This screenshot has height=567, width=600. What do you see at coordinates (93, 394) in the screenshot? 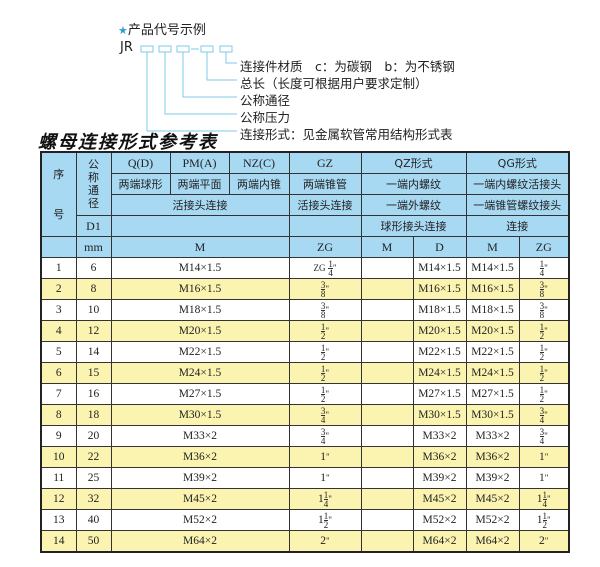
I see `row-dn: 16` at bounding box center [93, 394].